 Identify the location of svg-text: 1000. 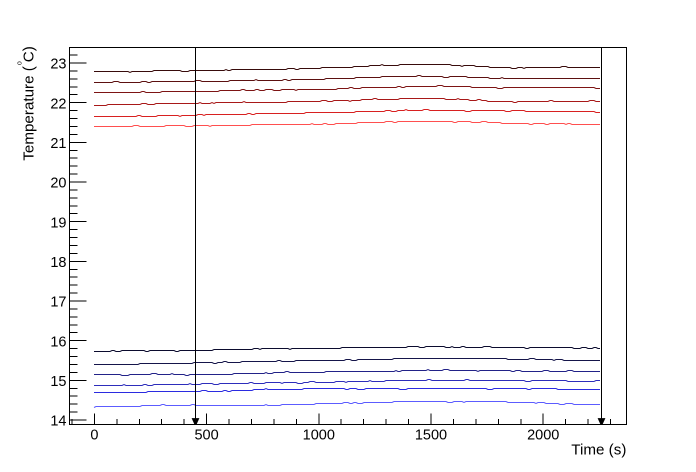
(319, 436).